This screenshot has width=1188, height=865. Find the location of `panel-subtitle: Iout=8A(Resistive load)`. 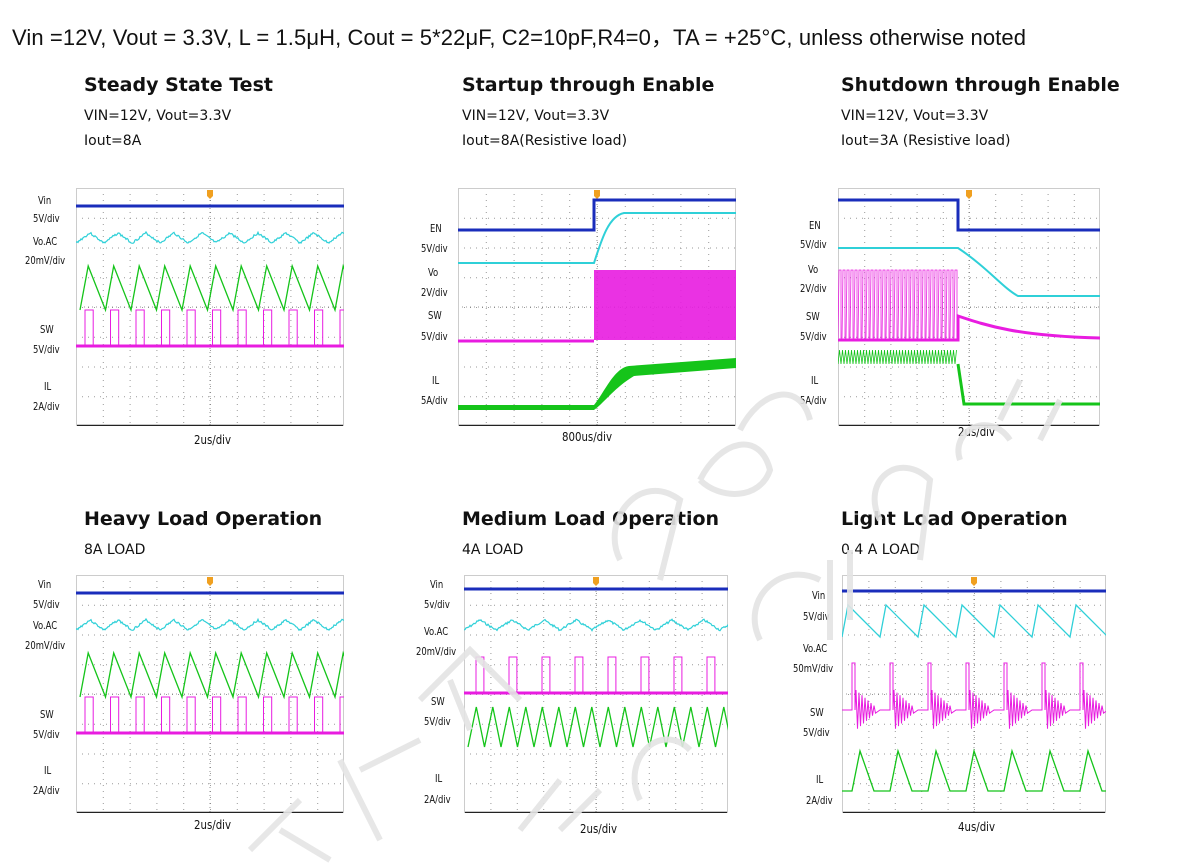

panel-subtitle: Iout=8A(Resistive load) is located at coordinates (545, 141).